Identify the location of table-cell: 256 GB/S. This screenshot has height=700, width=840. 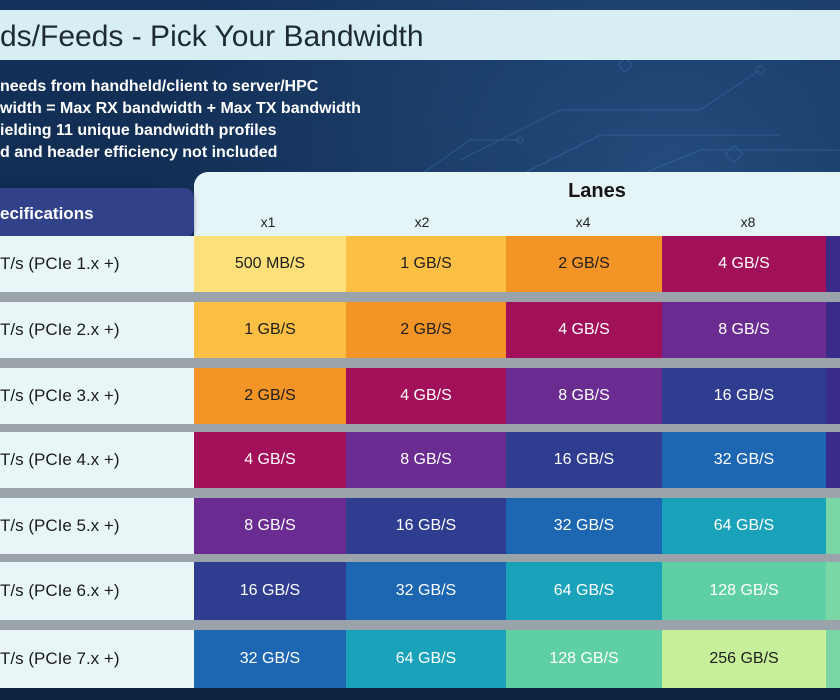
(744, 659).